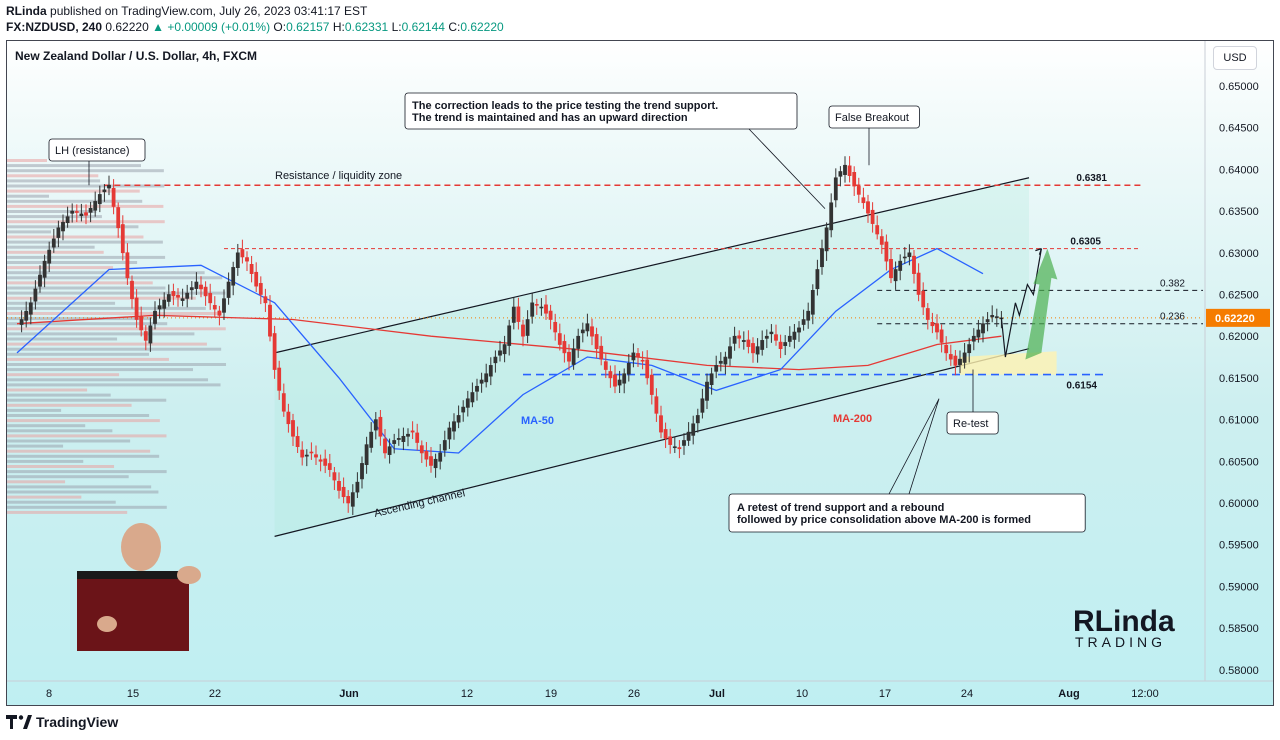  What do you see at coordinates (537, 421) in the screenshot?
I see `ma50-label: MA-50` at bounding box center [537, 421].